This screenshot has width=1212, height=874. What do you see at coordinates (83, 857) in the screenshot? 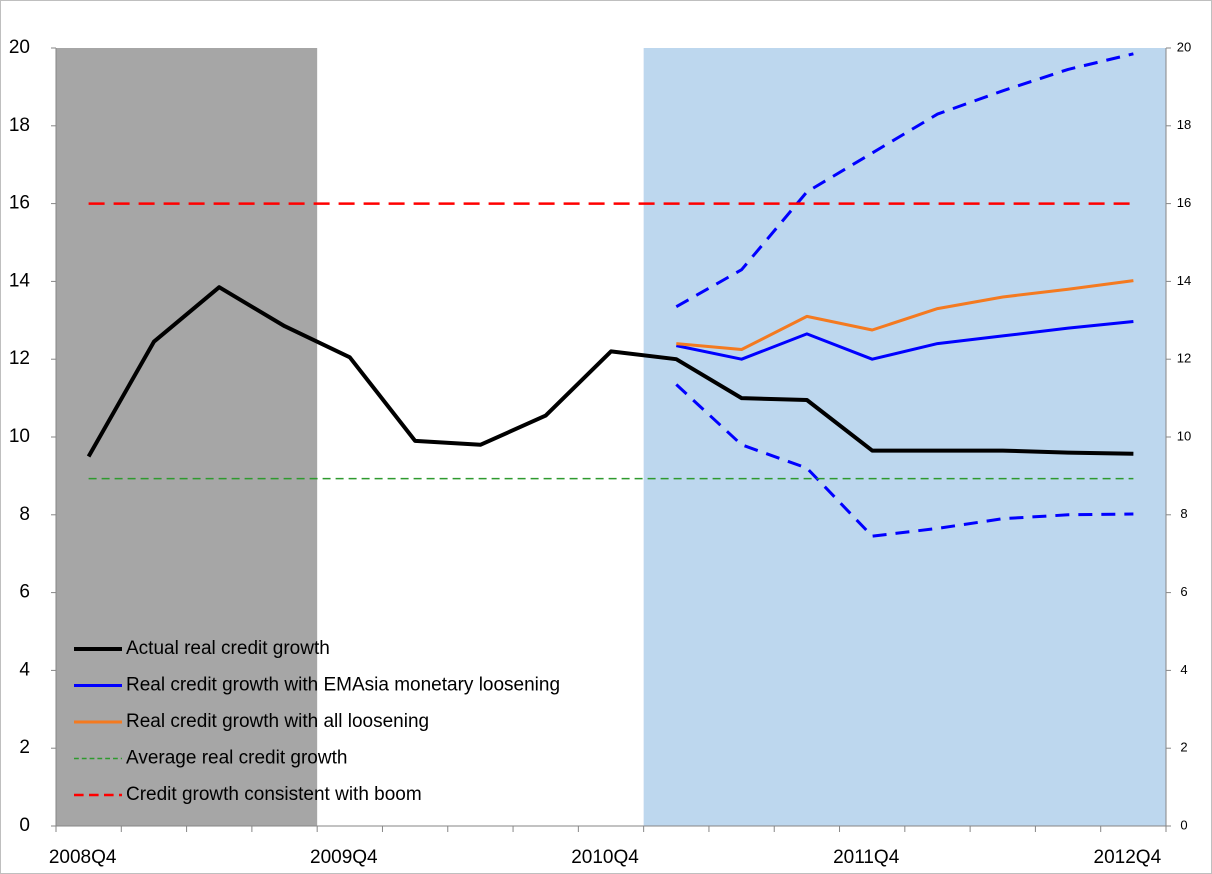
I see `x-tick-label: 2008Q4` at bounding box center [83, 857].